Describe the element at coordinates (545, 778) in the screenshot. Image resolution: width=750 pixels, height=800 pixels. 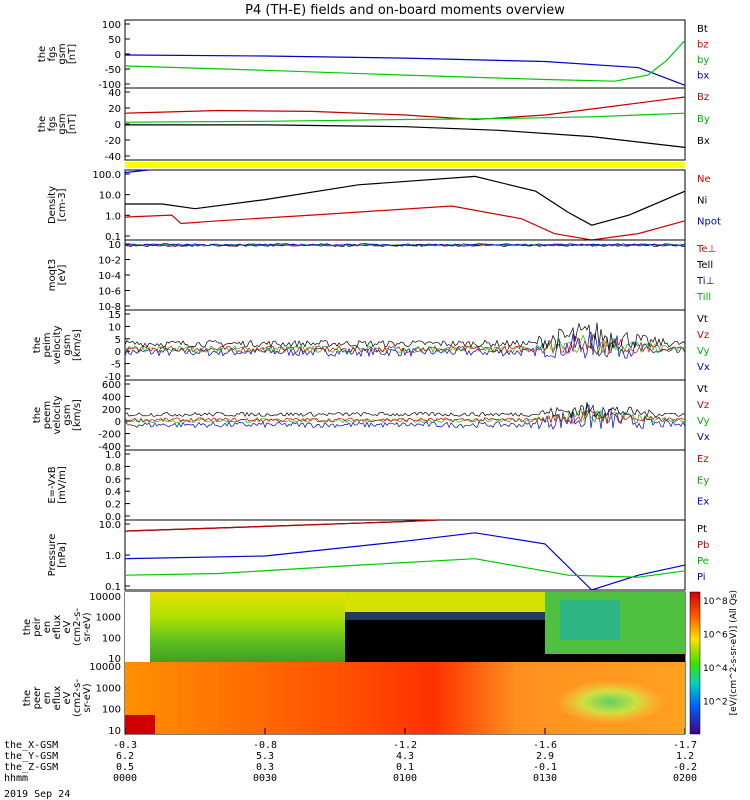
I see `x-tick-label: 0130` at that location.